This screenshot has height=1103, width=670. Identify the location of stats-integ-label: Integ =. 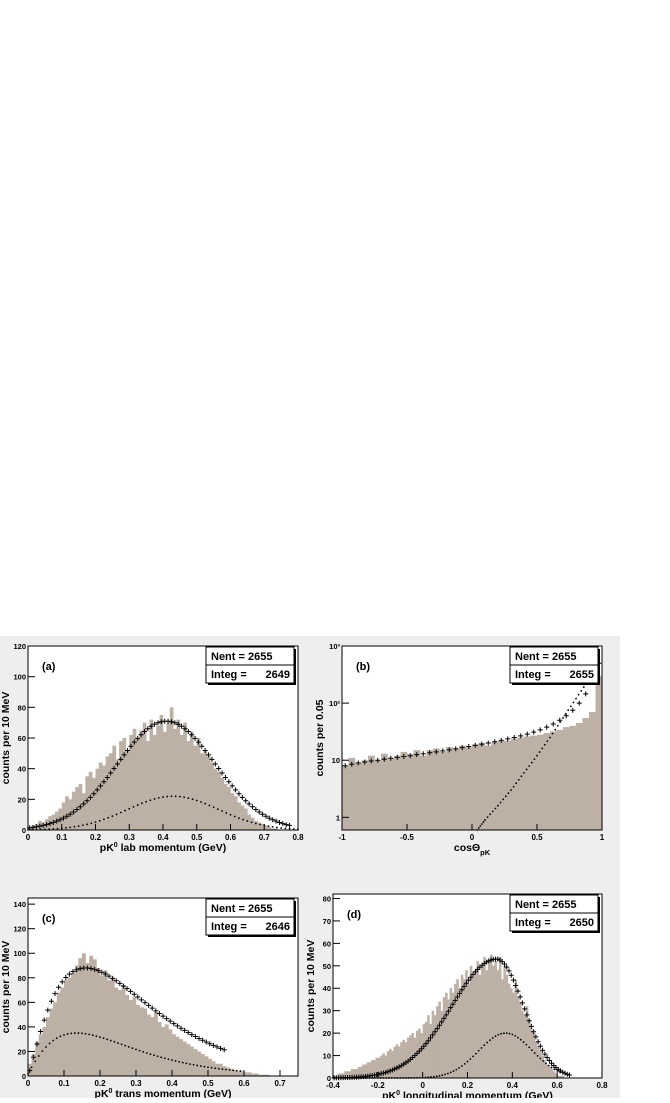
(229, 927).